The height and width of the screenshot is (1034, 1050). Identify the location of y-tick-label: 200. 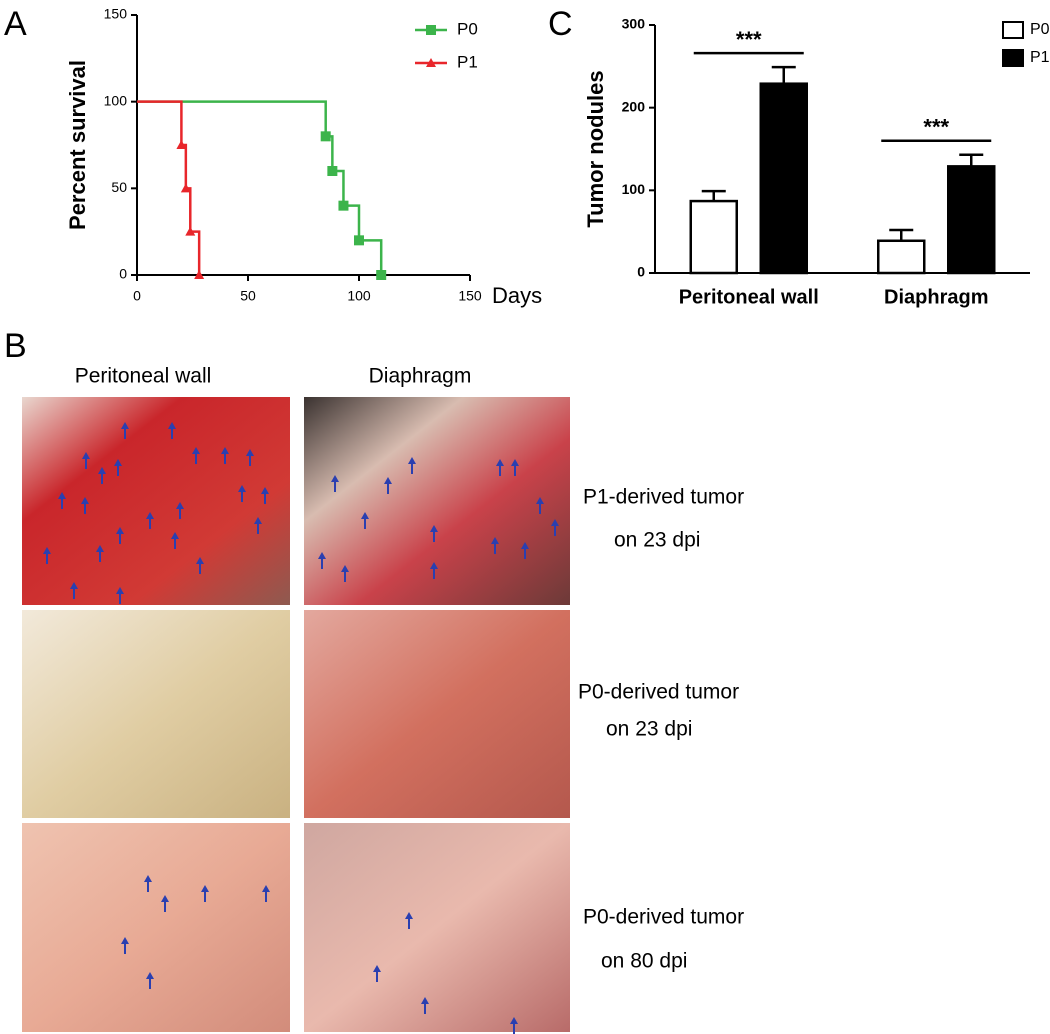
(634, 106).